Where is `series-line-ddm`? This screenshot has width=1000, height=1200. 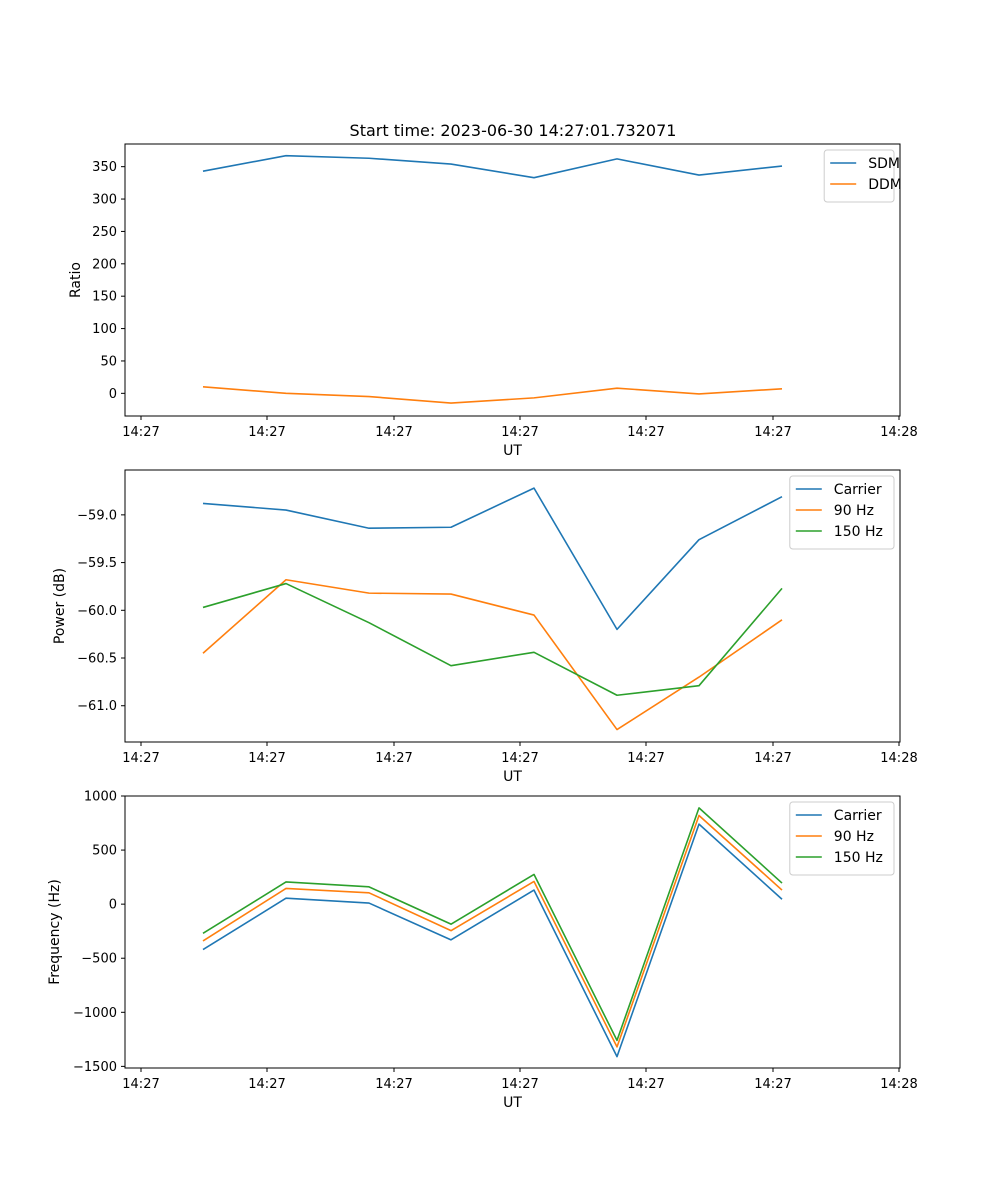
series-line-ddm is located at coordinates (492, 395).